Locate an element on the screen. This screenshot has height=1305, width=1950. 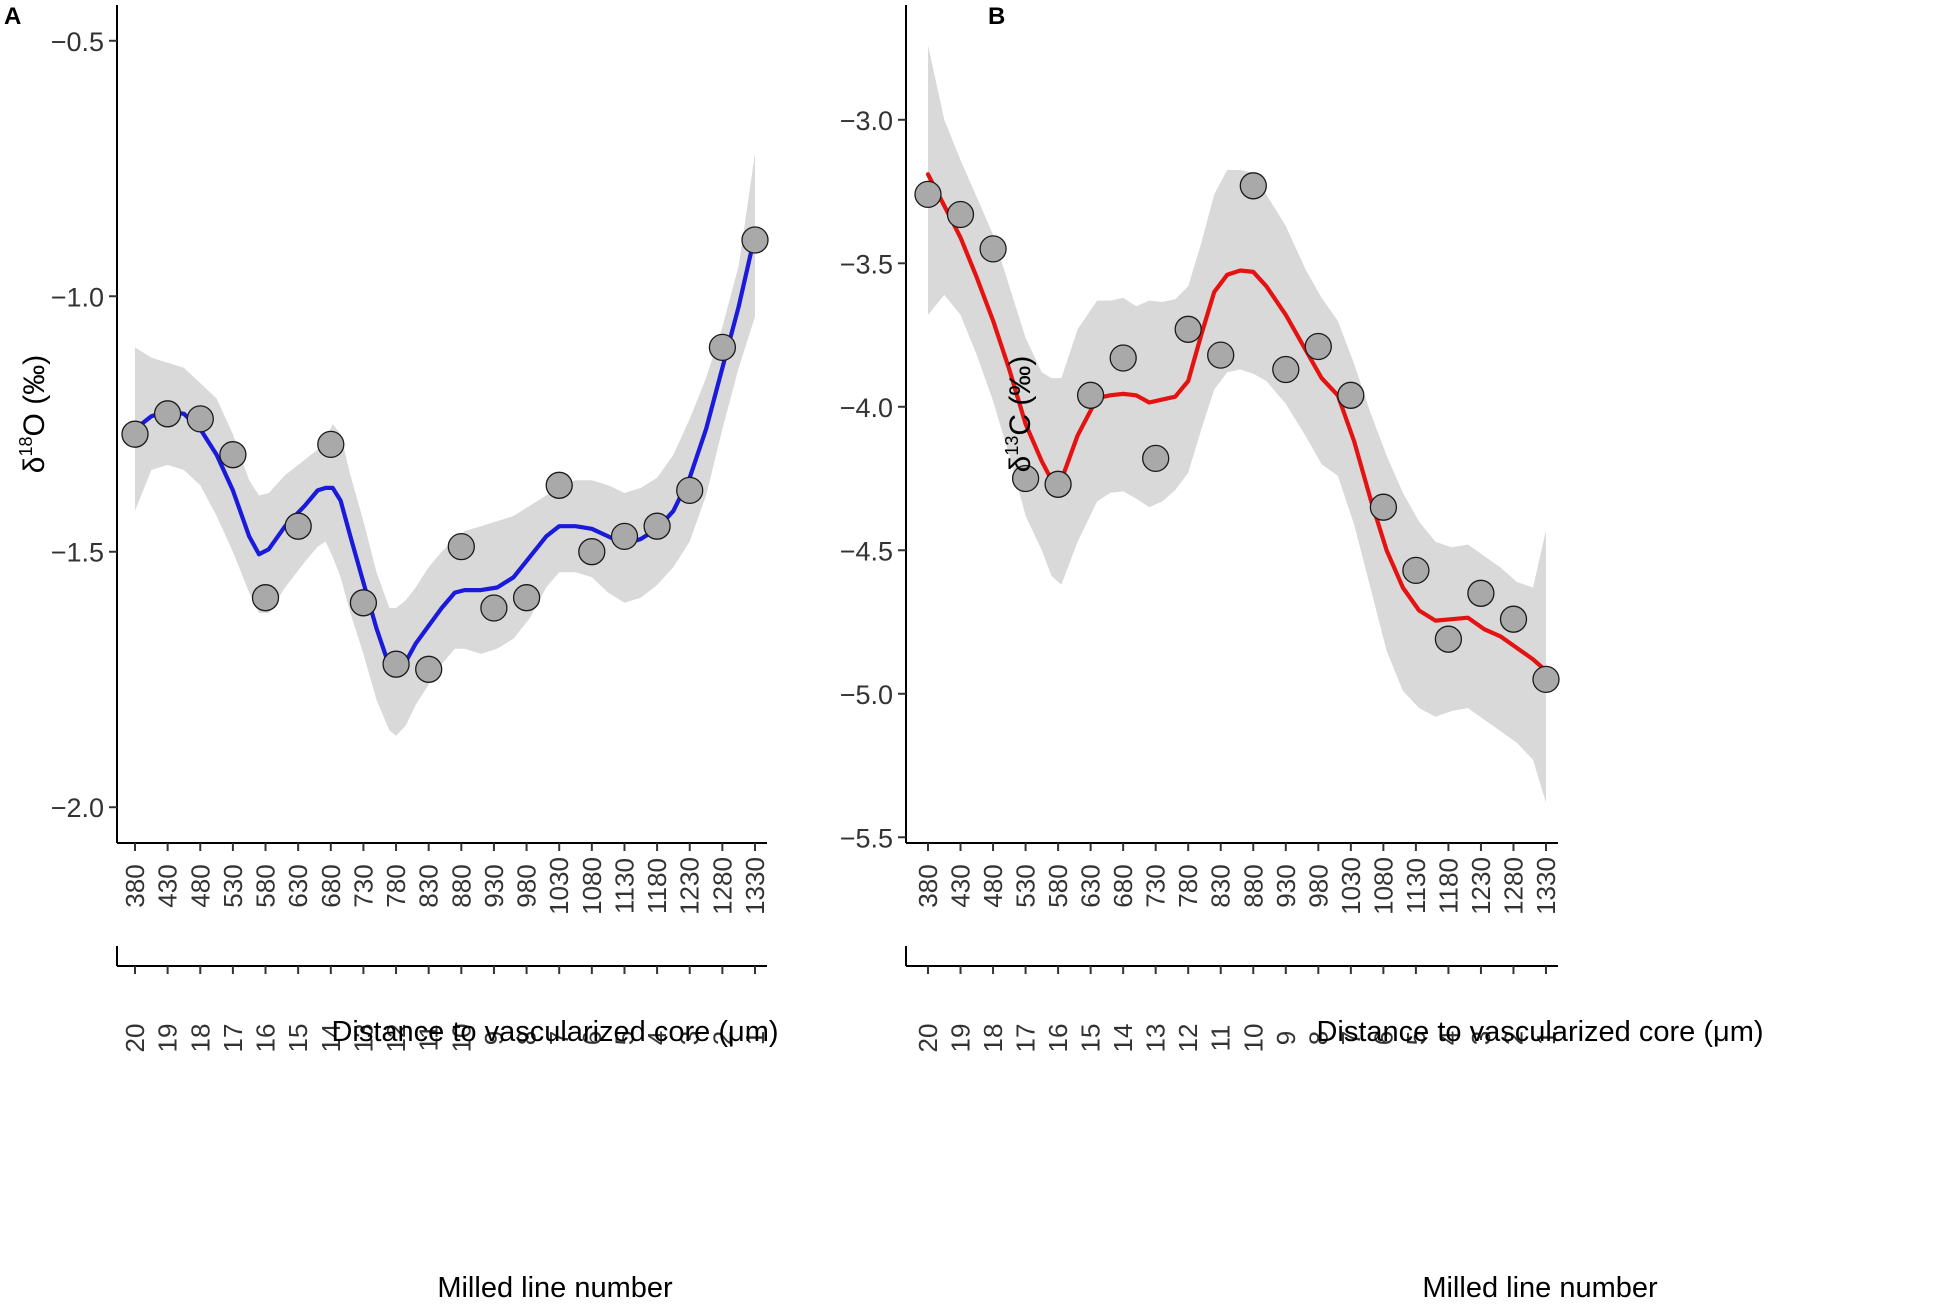
x-tick-label: 1280 is located at coordinates (1513, 886).